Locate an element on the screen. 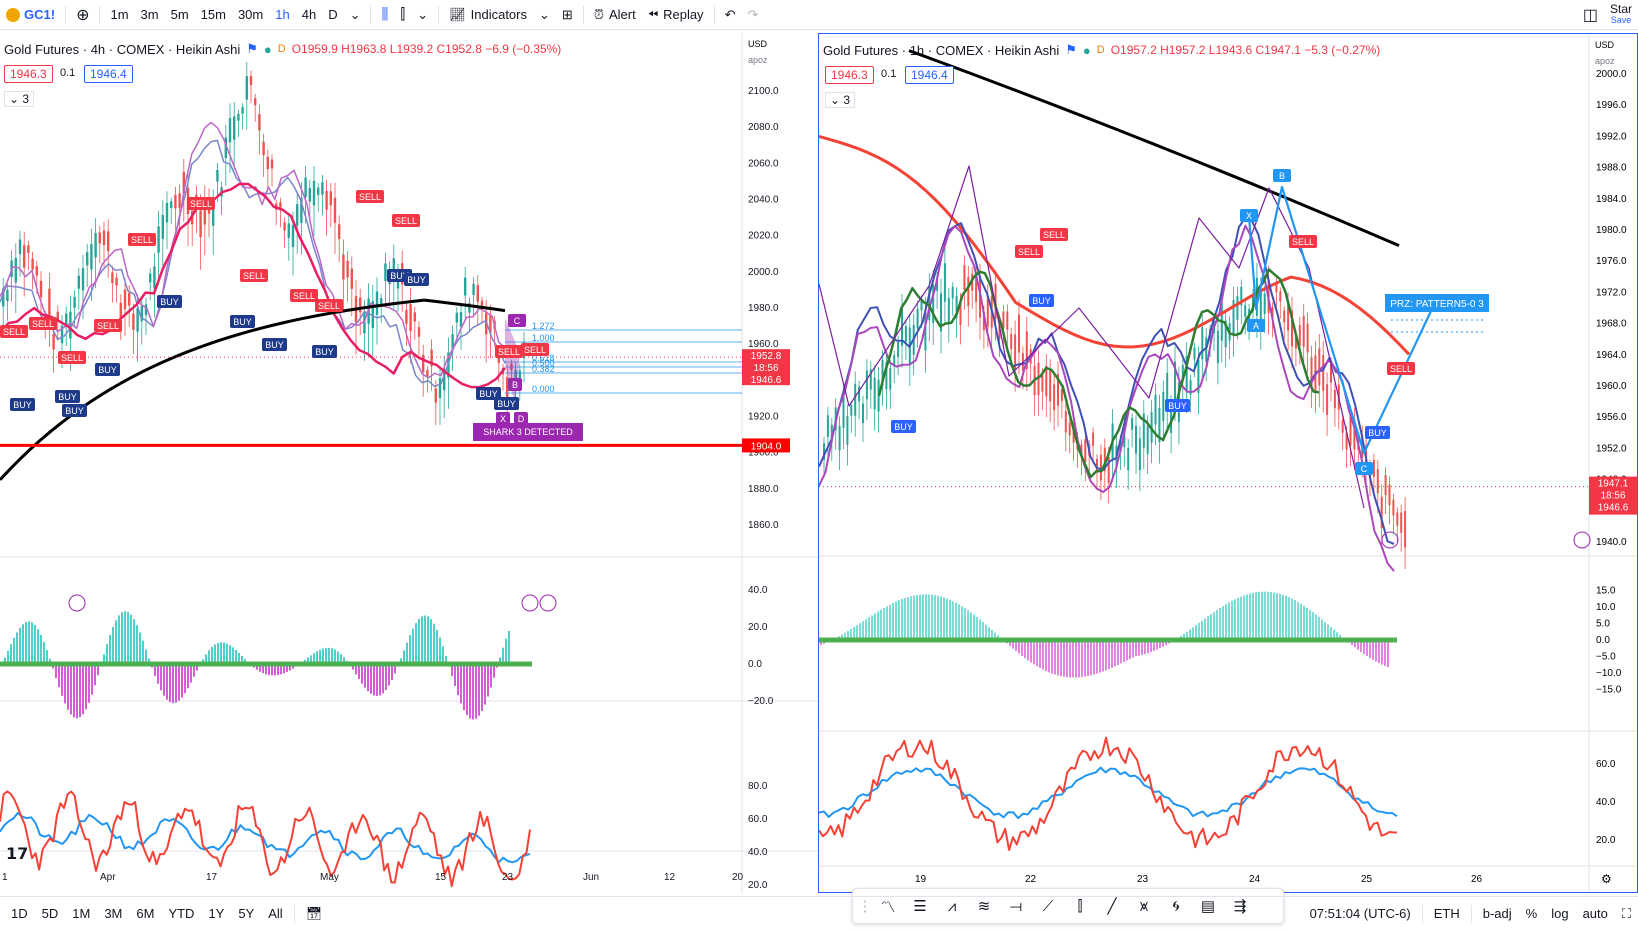 The image size is (1638, 930). range-5Y: 5Y is located at coordinates (246, 913).